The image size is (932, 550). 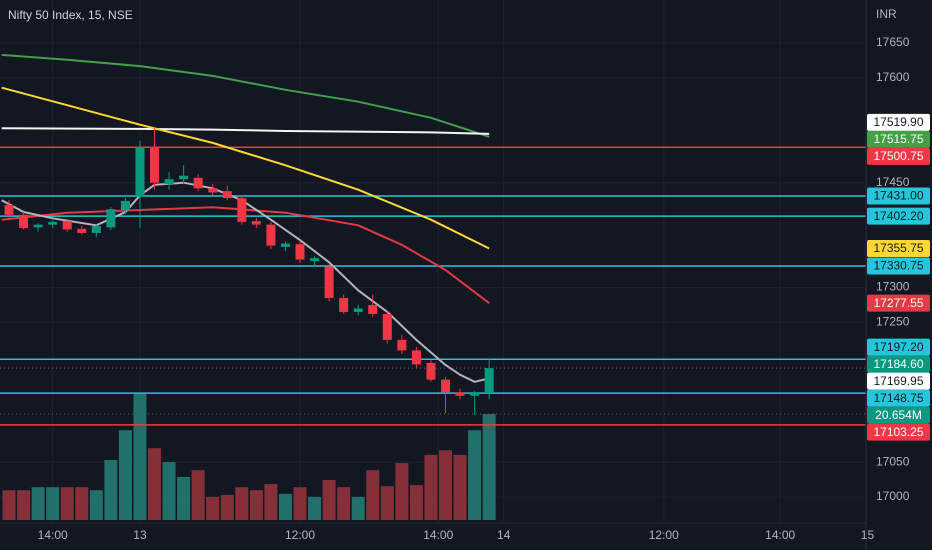 I want to click on y-tick-label: 17000, so click(x=893, y=496).